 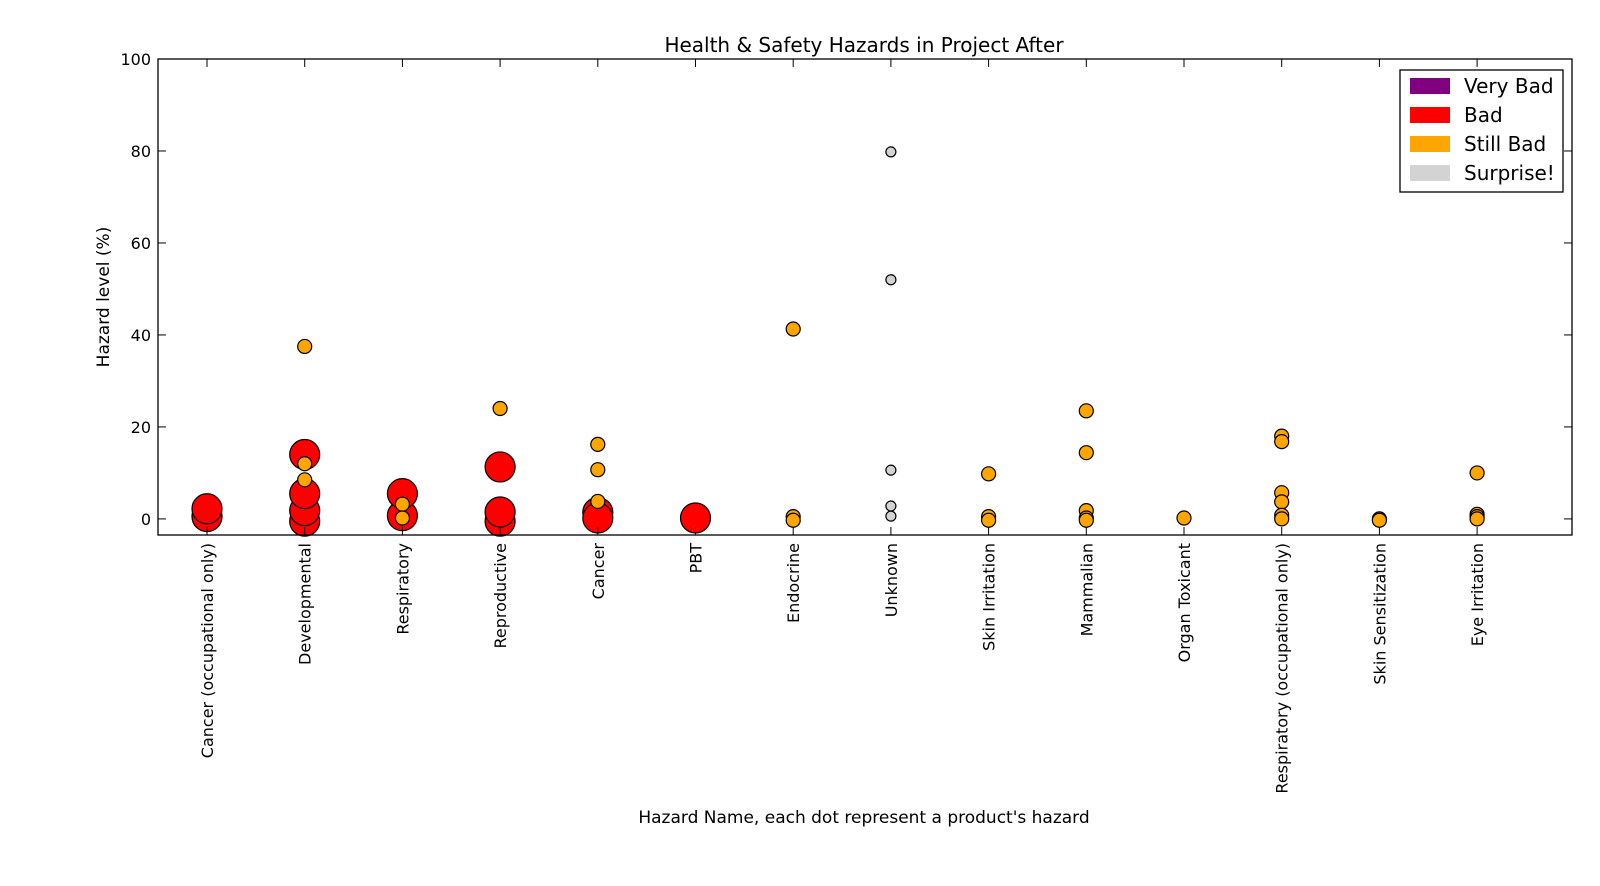 What do you see at coordinates (141, 151) in the screenshot?
I see `y-tick-label: 80` at bounding box center [141, 151].